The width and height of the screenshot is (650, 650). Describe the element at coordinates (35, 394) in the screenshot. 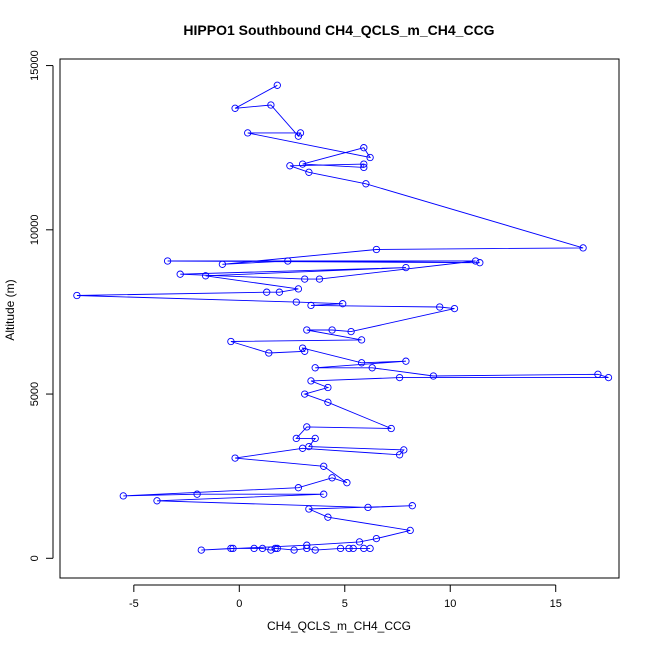

I see `y-tick-label: 5000` at that location.